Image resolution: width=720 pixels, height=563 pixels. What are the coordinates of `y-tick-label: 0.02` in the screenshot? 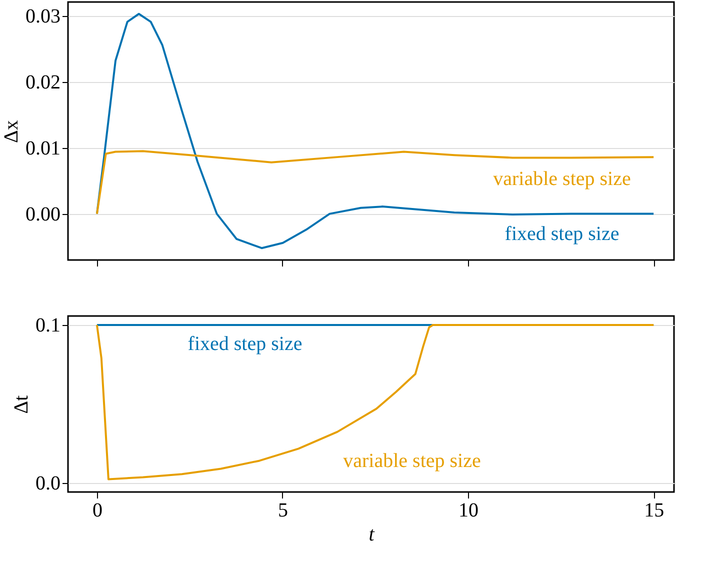 It's located at (43, 82).